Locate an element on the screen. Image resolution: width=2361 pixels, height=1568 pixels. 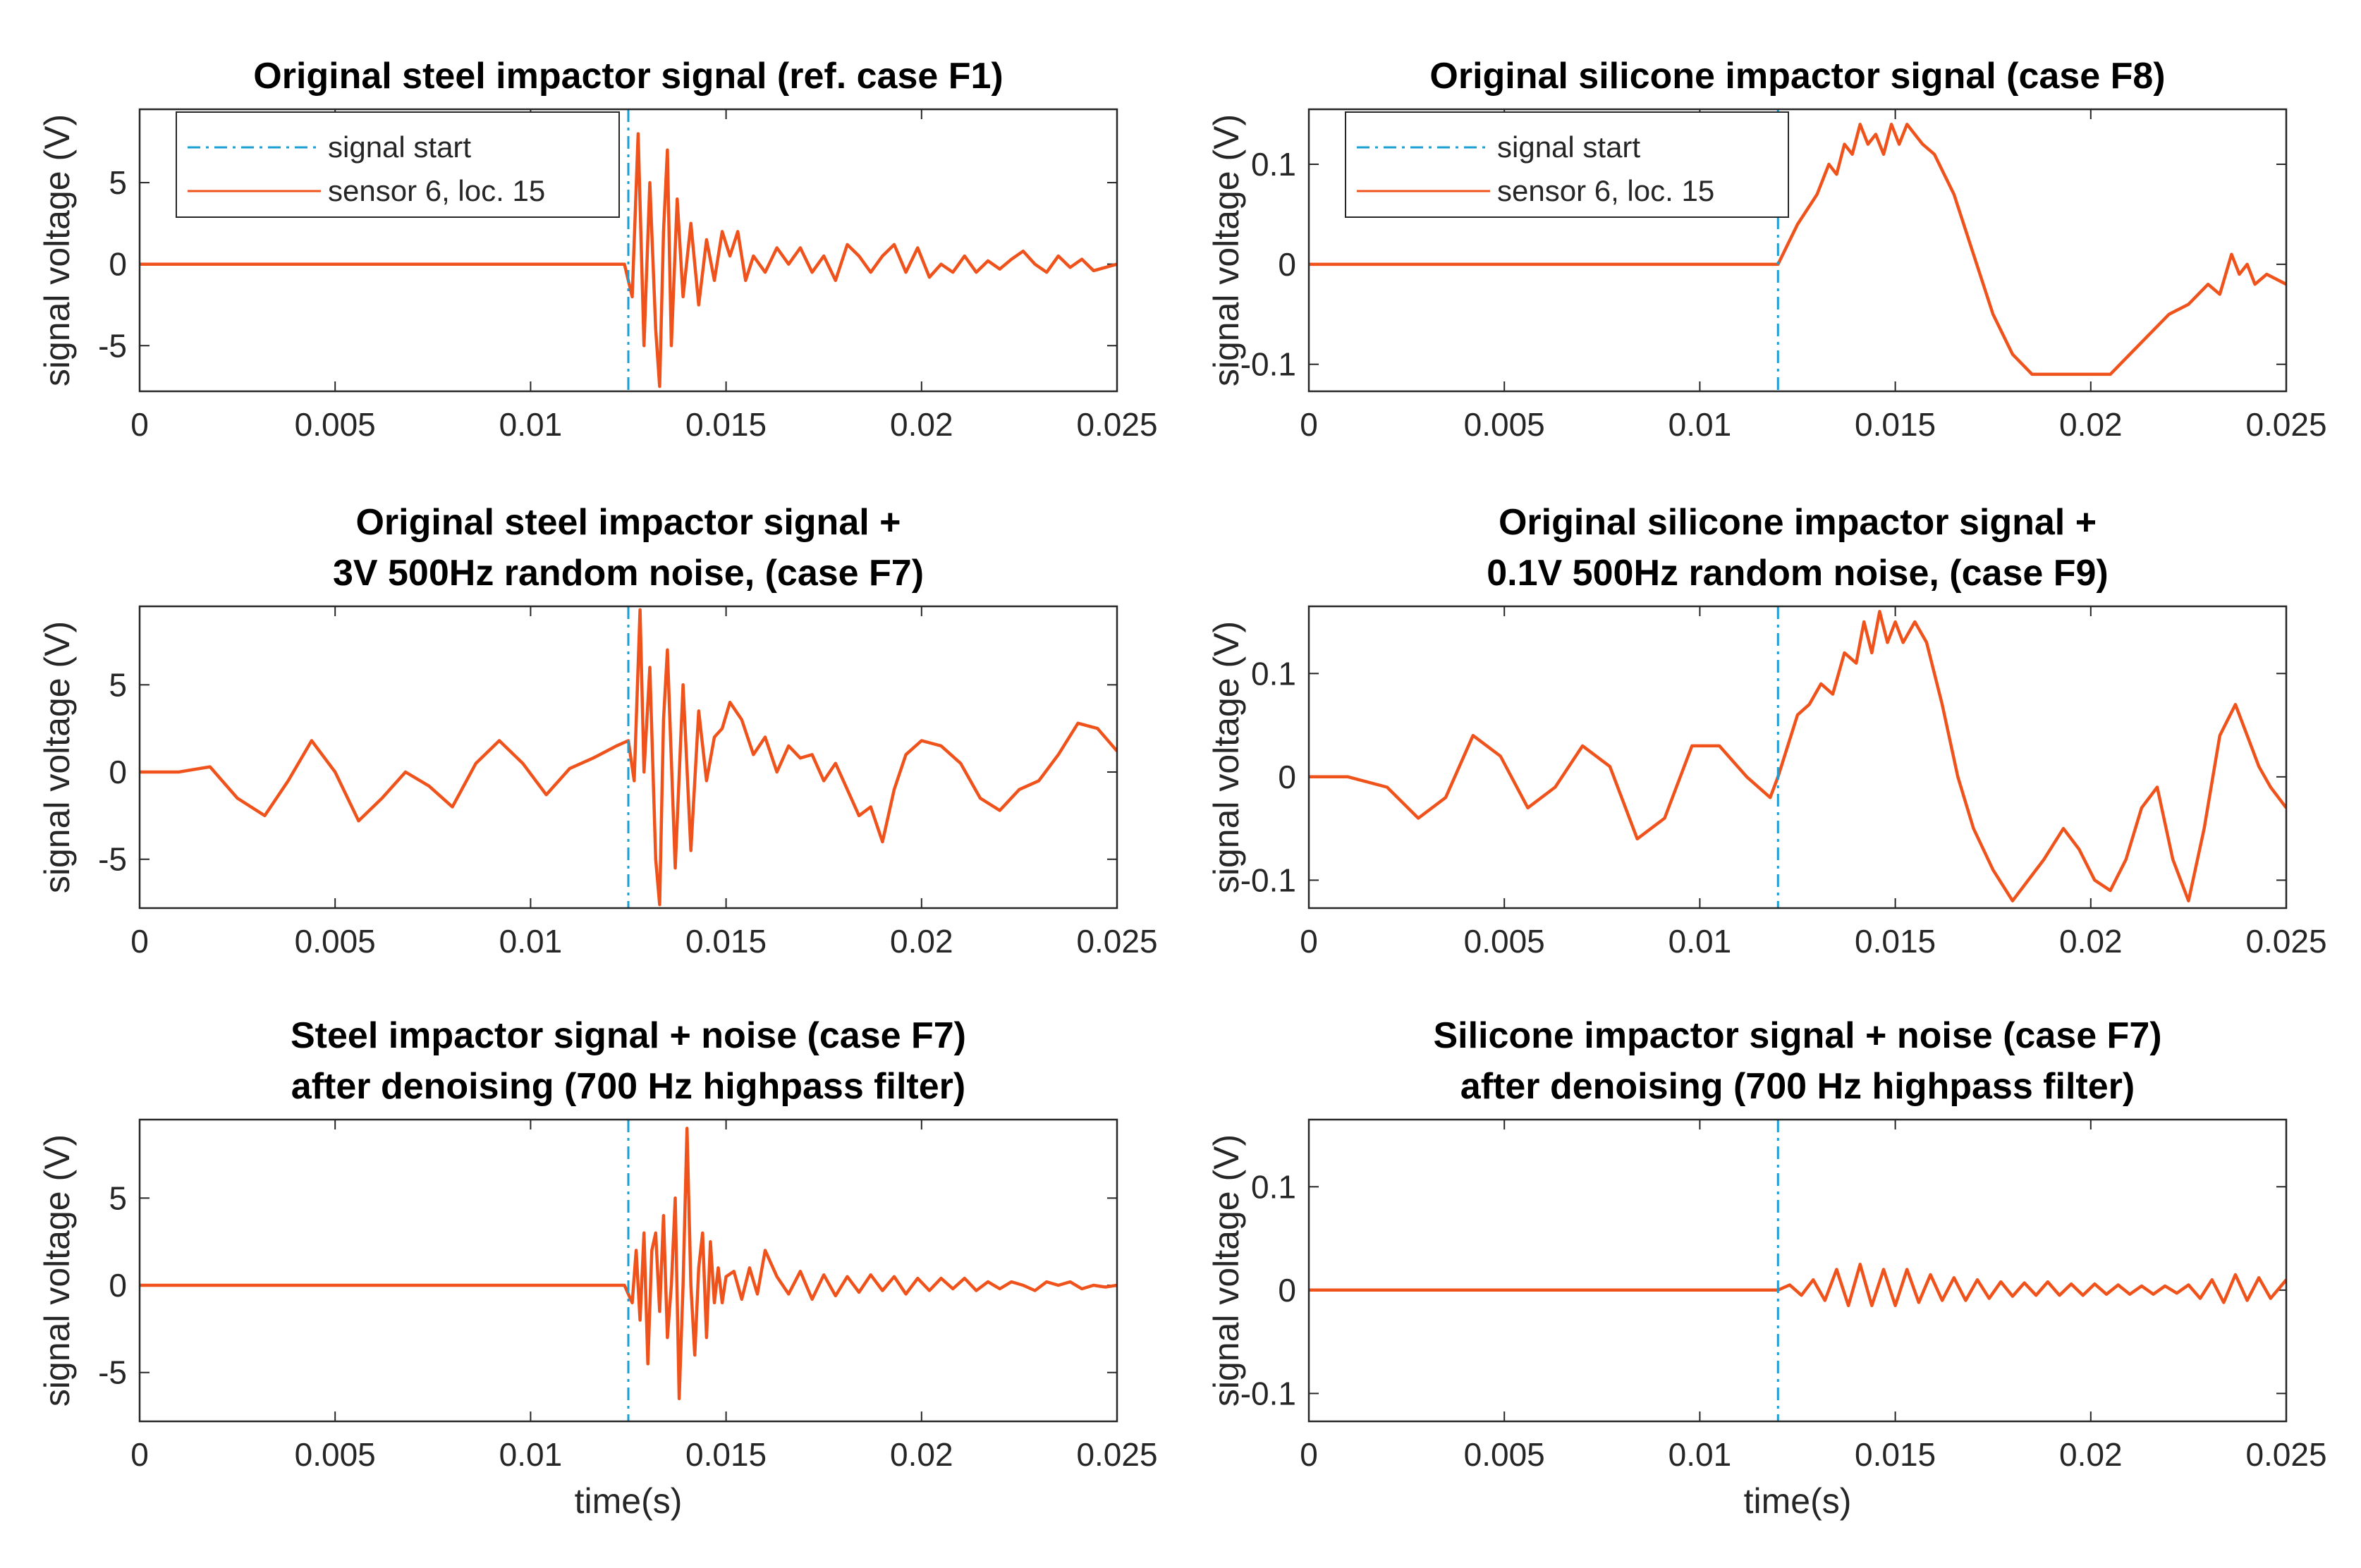
chart-title: 3V 500Hz random noise, (case F7) is located at coordinates (628, 573).